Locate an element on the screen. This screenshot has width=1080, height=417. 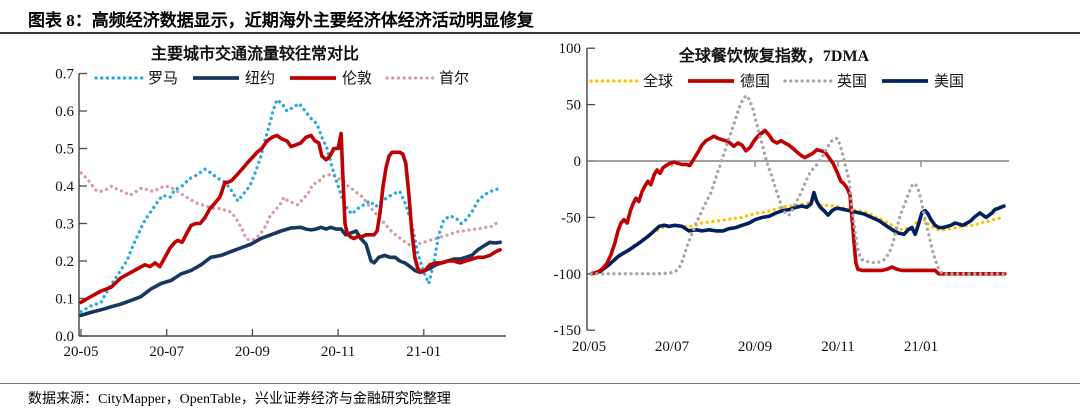
legend-label-英国: 英国 is located at coordinates (852, 81).